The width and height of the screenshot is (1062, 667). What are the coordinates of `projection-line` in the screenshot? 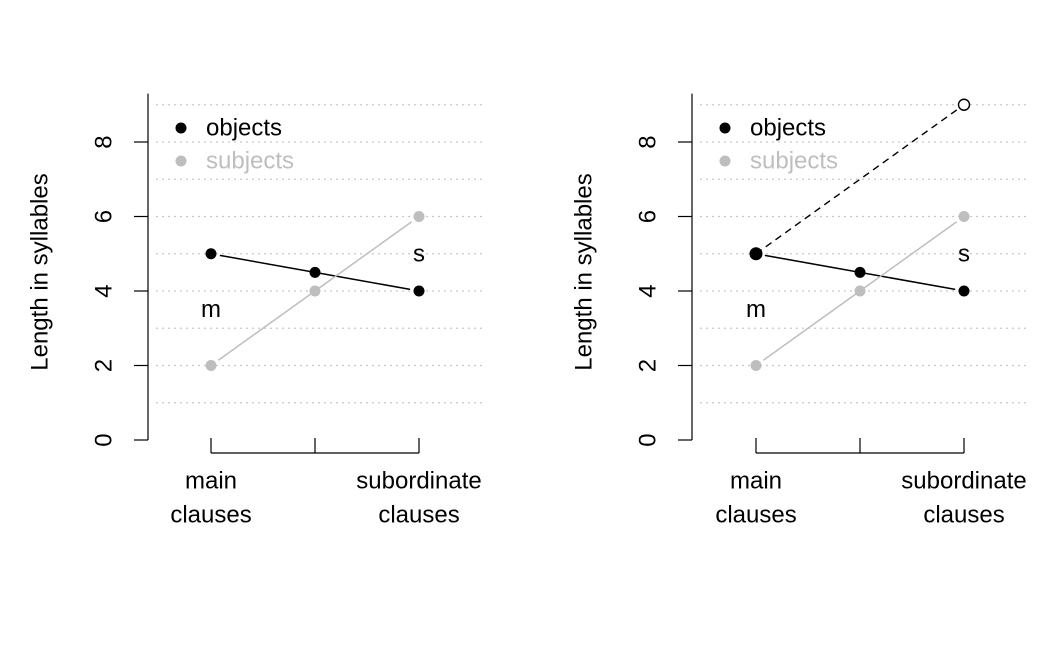 It's located at (860, 179).